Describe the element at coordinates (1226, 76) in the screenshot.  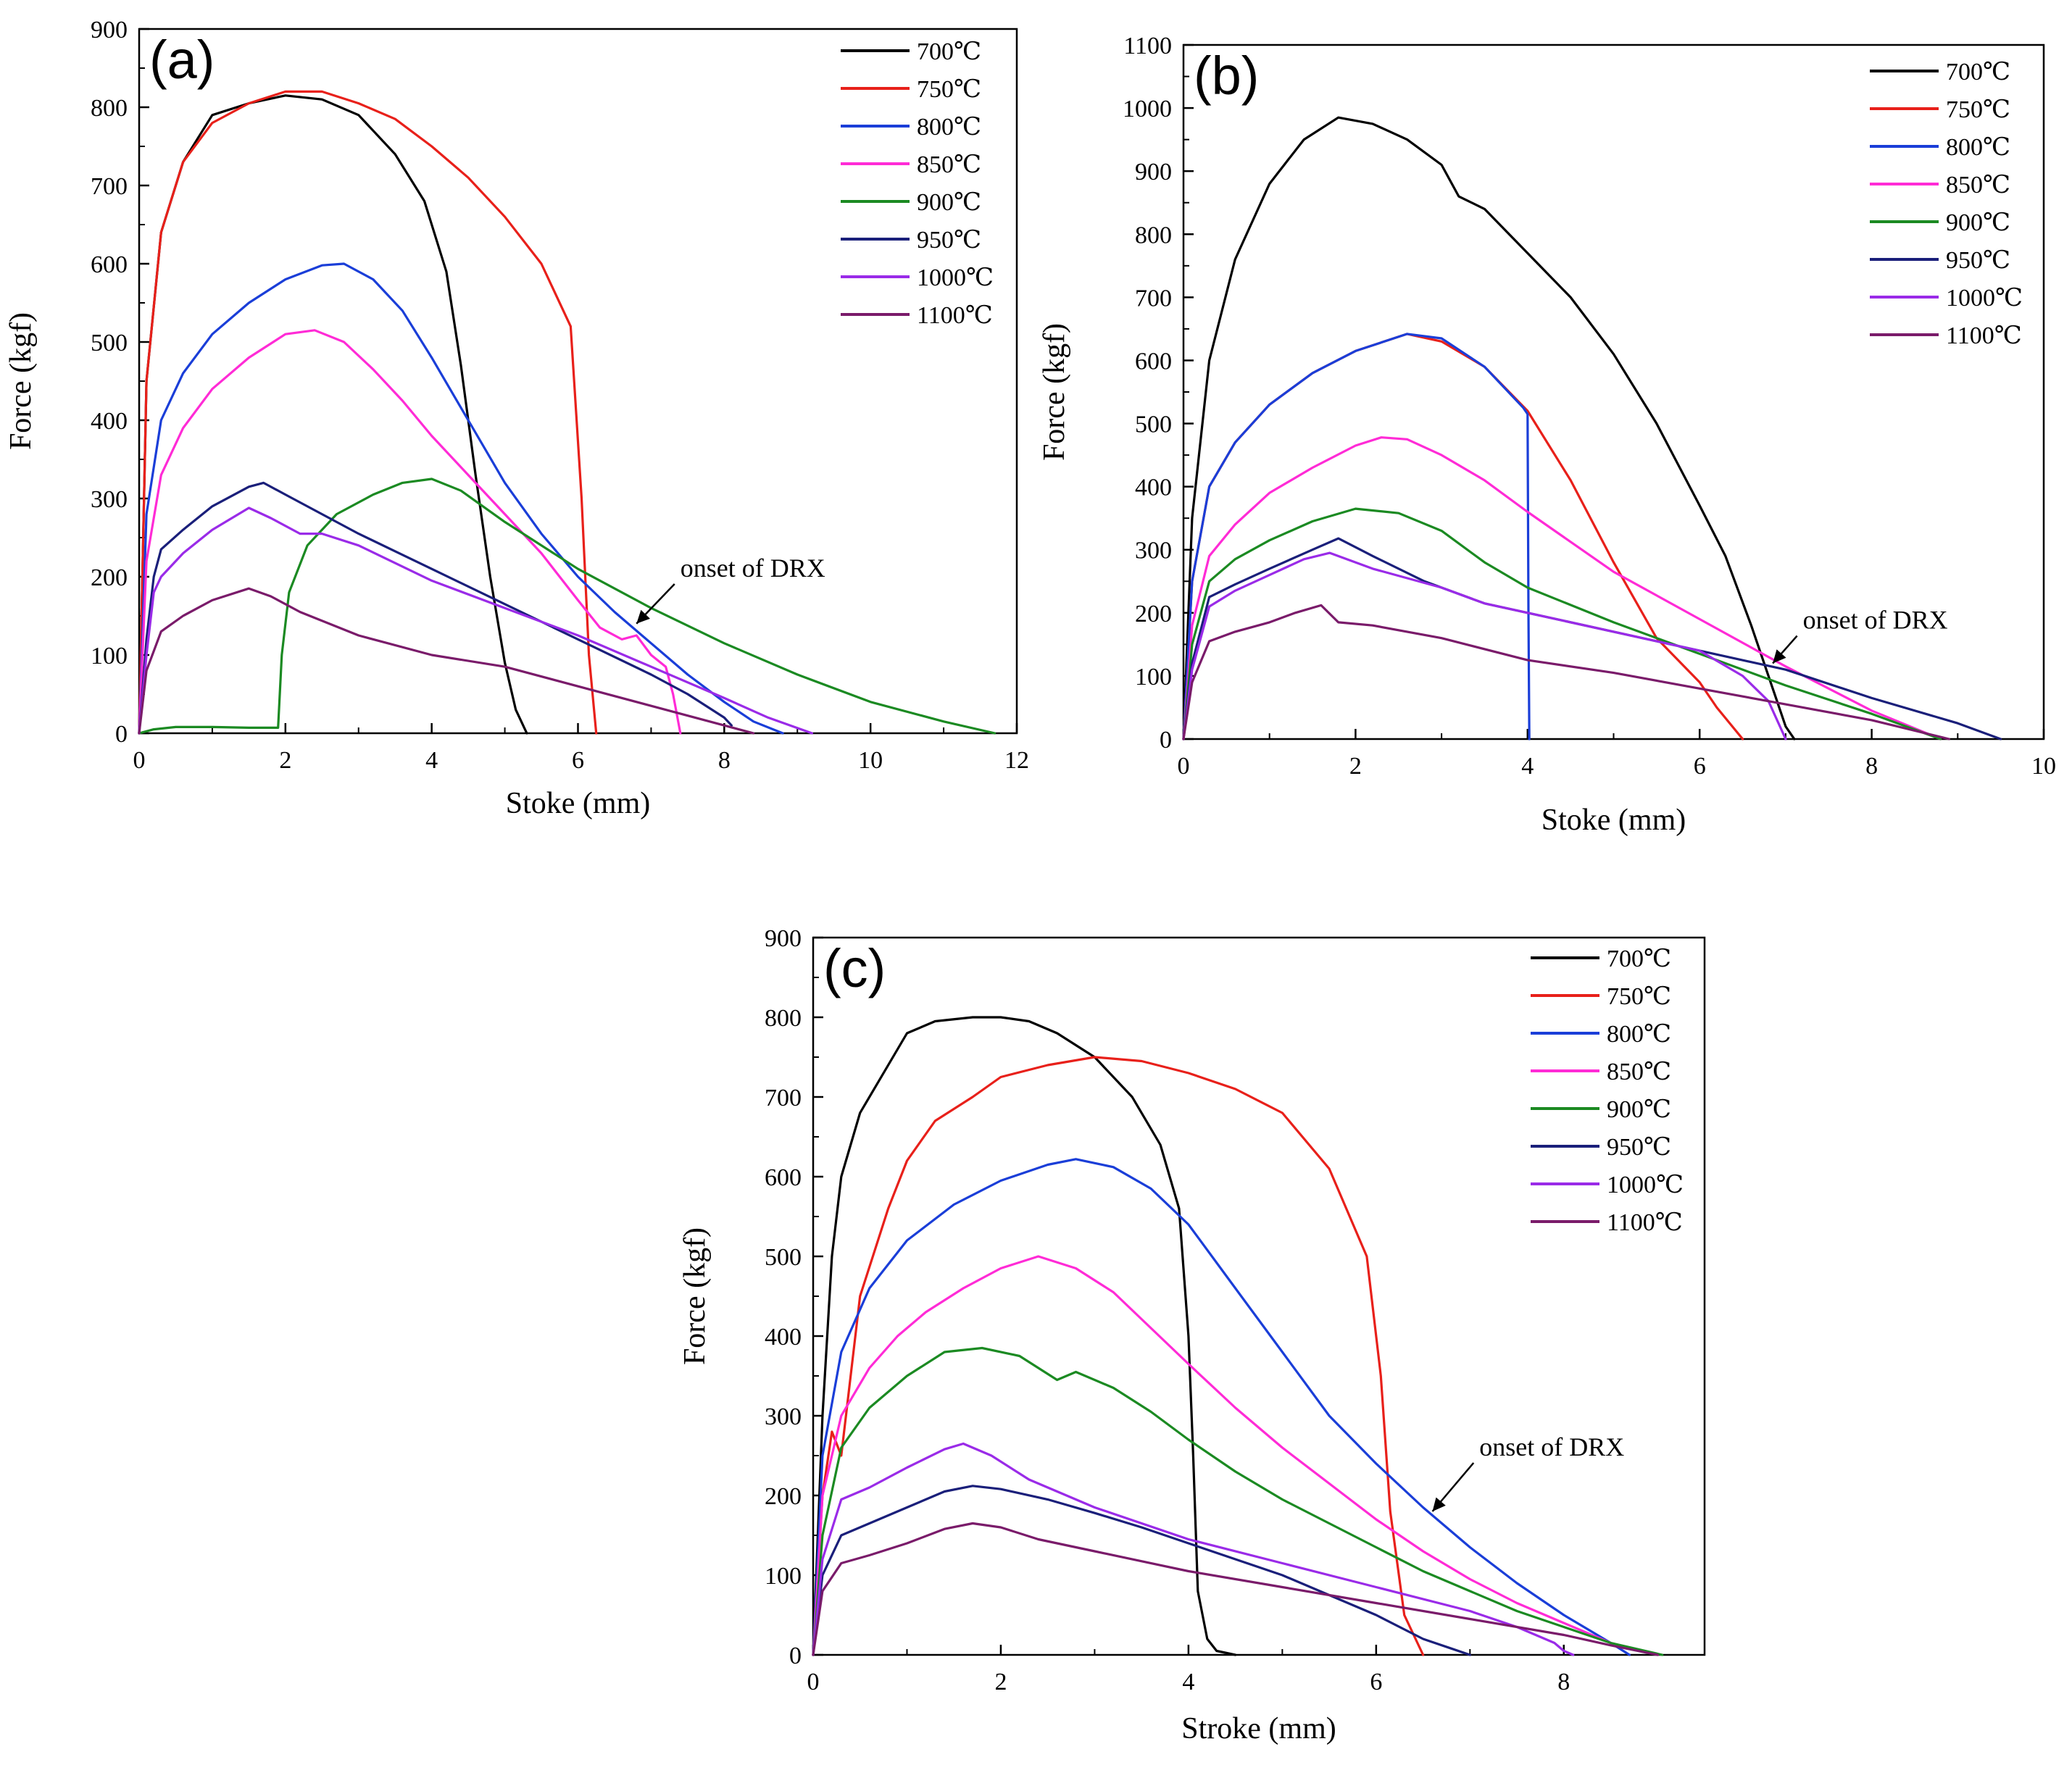
I see `panel-label: (b)` at that location.